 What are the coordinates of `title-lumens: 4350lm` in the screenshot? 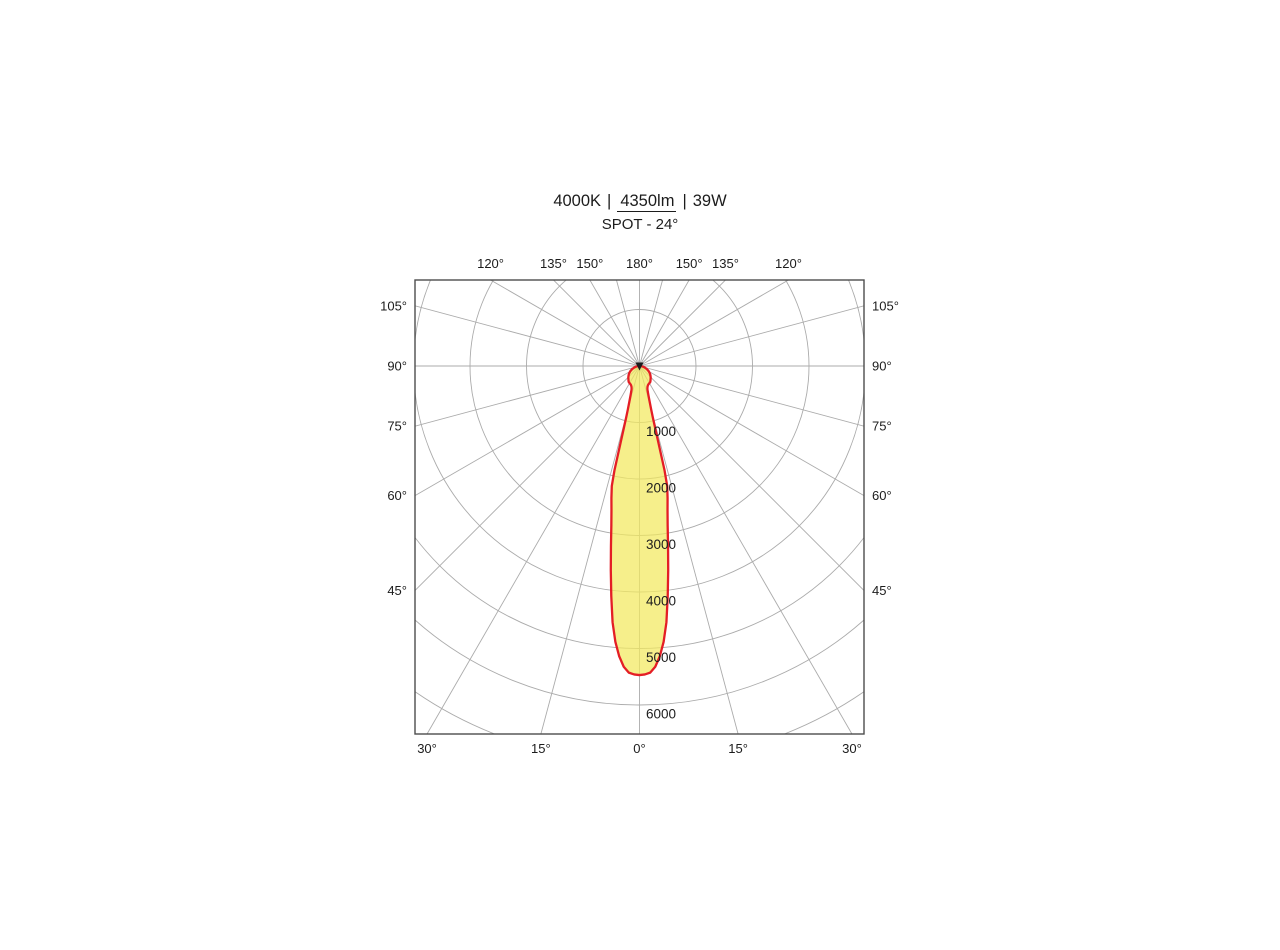 It's located at (647, 202).